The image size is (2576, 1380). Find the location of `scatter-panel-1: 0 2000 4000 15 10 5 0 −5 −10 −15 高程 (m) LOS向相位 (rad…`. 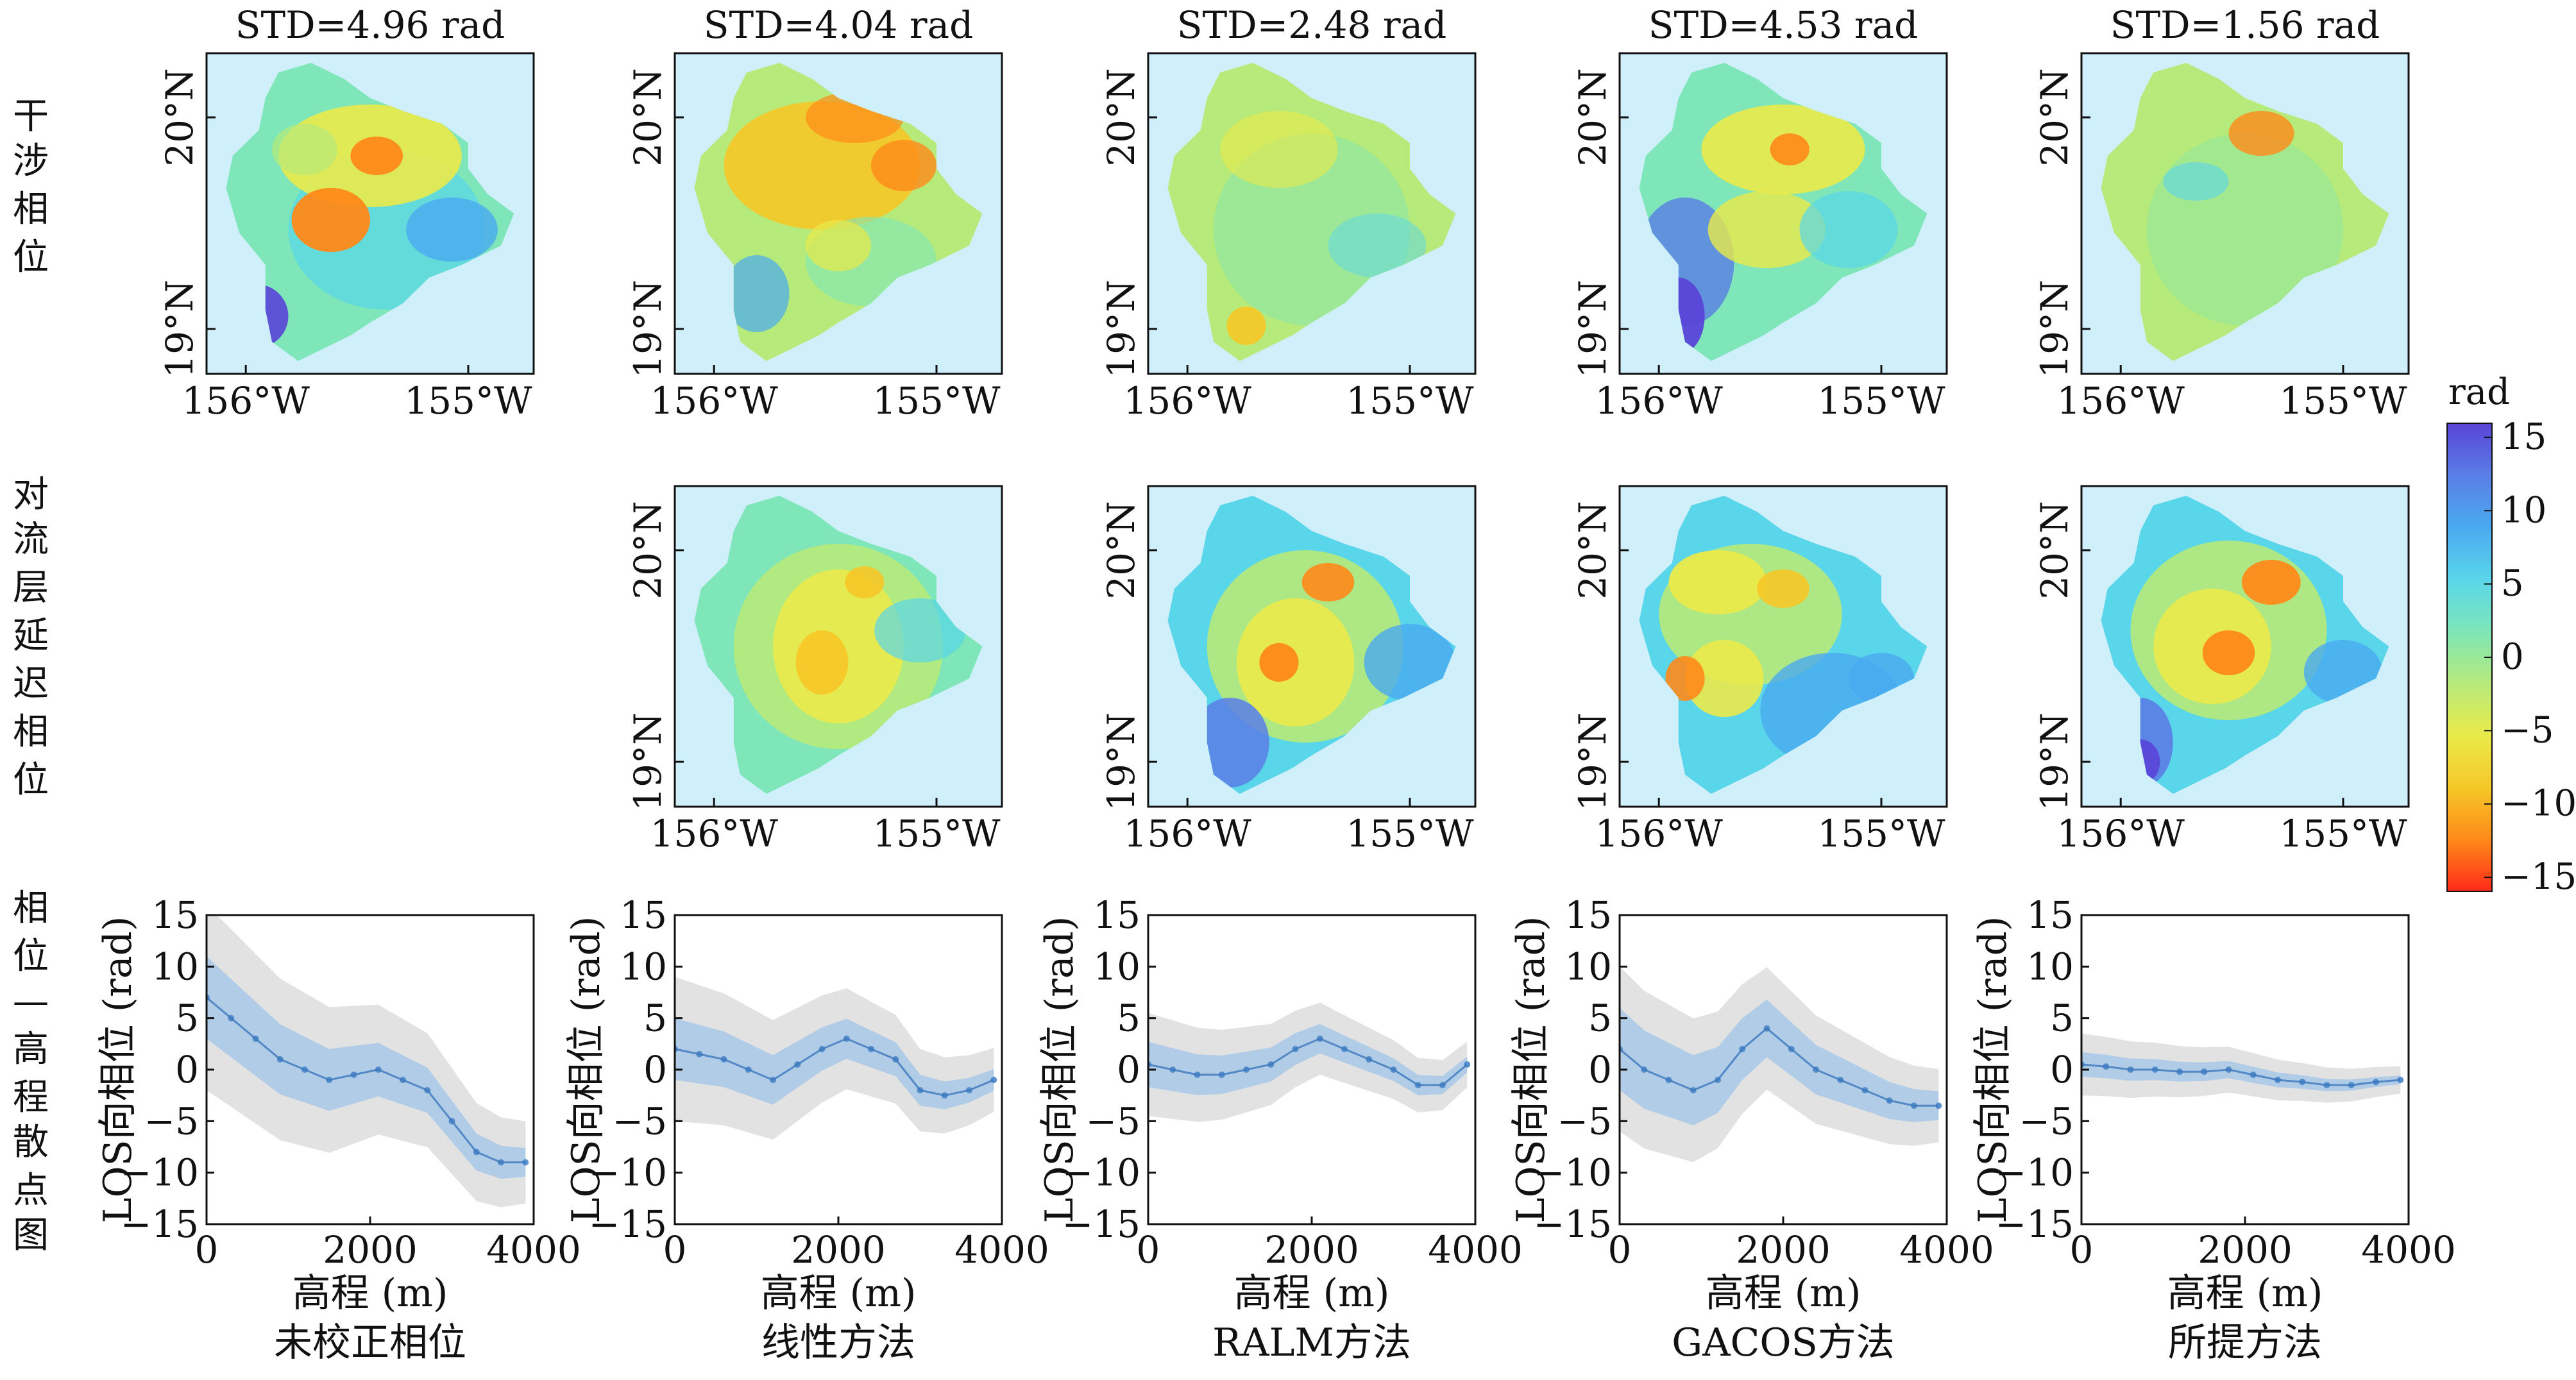

scatter-panel-1: 0 2000 4000 15 10 5 0 −5 −10 −15 高程 (m) LOS向相位 (rad… is located at coordinates (806, 1129).